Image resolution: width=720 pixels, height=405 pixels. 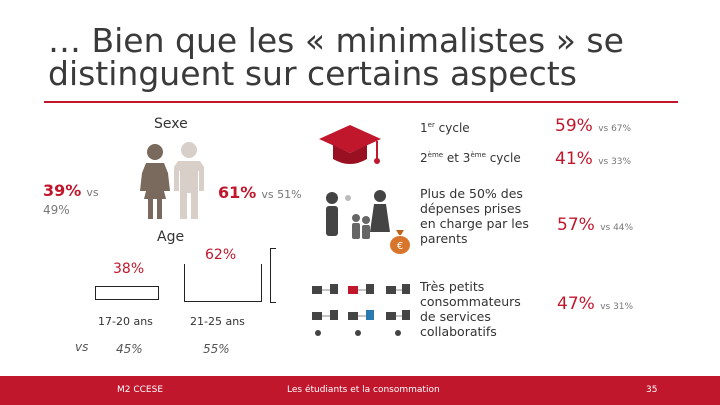 What do you see at coordinates (221, 255) in the screenshot?
I see `age-g2-pct: 62%` at bounding box center [221, 255].